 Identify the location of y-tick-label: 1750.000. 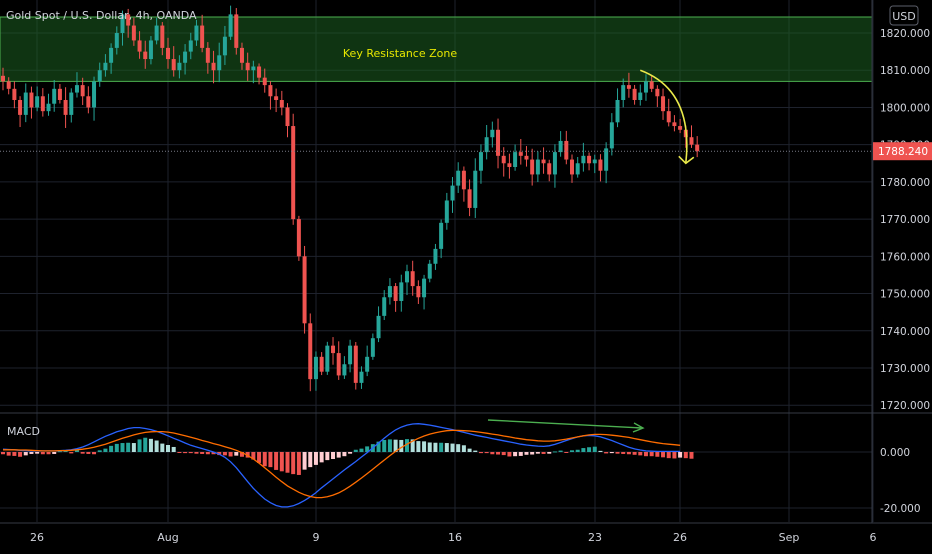
(905, 295).